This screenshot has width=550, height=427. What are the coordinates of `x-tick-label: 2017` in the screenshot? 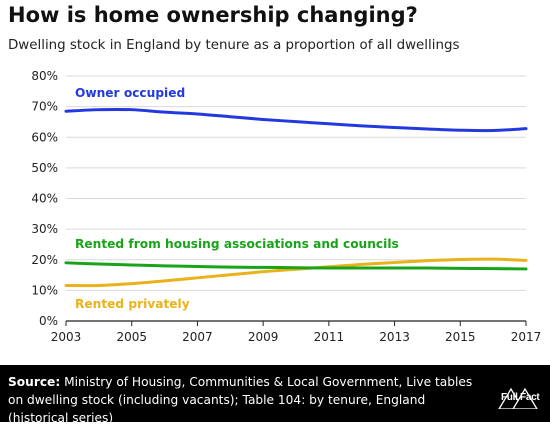 It's located at (526, 337).